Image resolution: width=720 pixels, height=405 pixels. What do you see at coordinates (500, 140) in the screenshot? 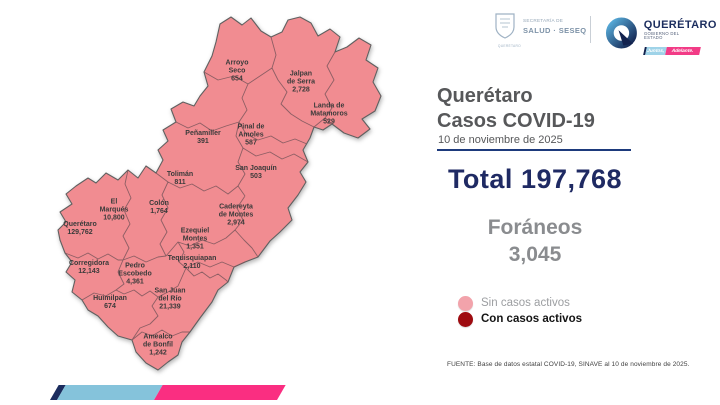
I see `report-date: 10 de noviembre de 2025` at bounding box center [500, 140].